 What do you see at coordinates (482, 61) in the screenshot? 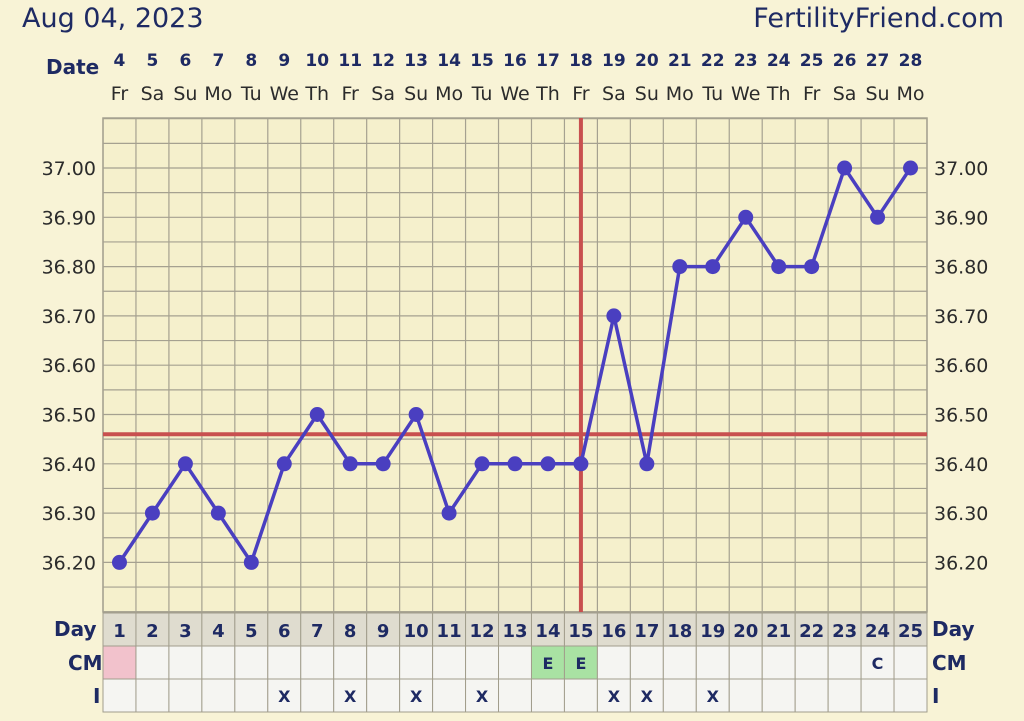
I see `date-number: 15` at bounding box center [482, 61].